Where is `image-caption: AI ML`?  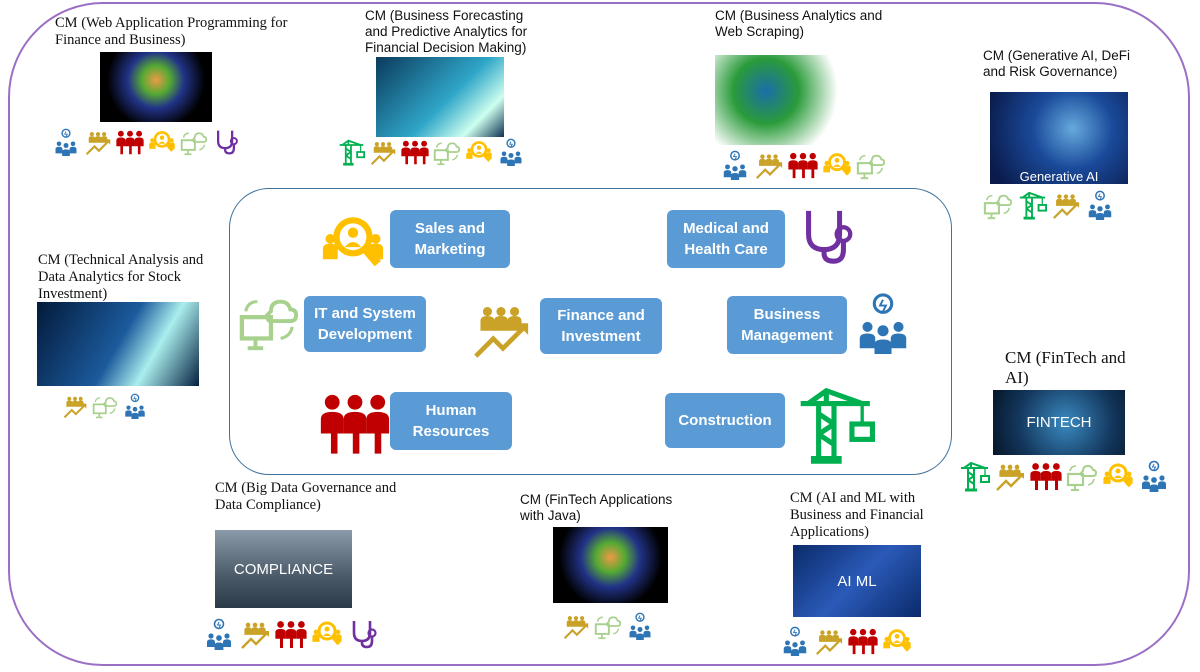 image-caption: AI ML is located at coordinates (857, 581).